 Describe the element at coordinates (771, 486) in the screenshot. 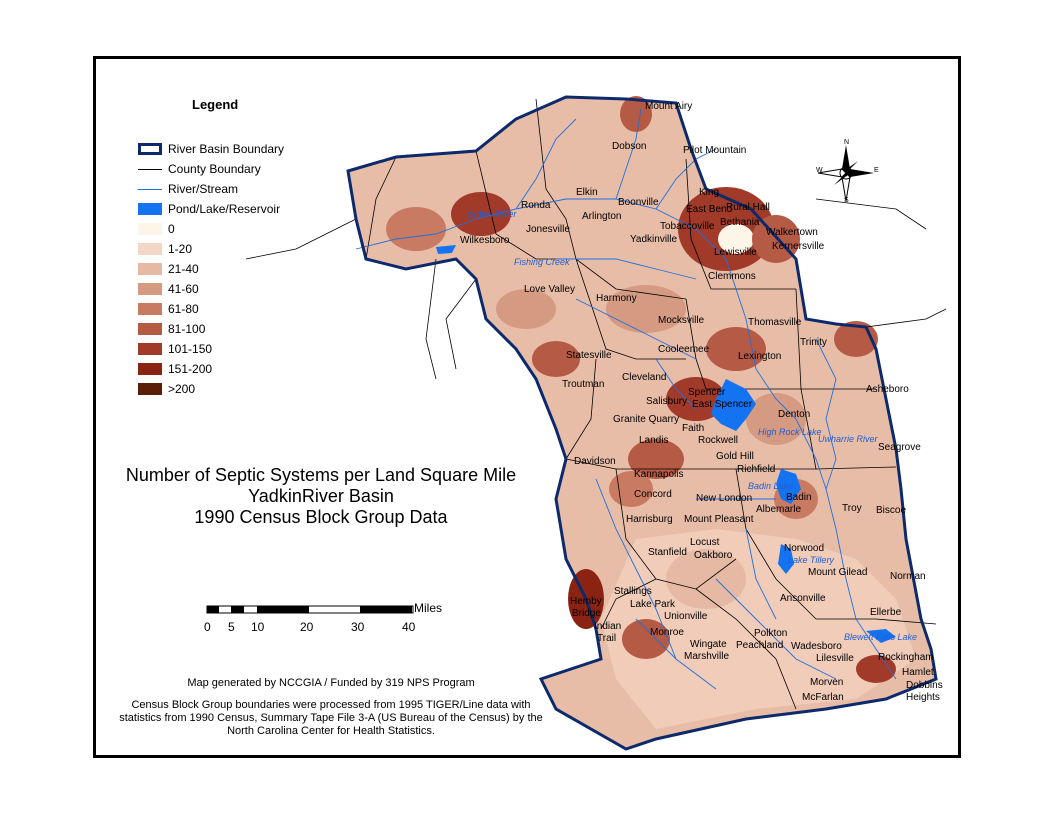

I see `water-label-badin-lake: Badin Lake` at that location.